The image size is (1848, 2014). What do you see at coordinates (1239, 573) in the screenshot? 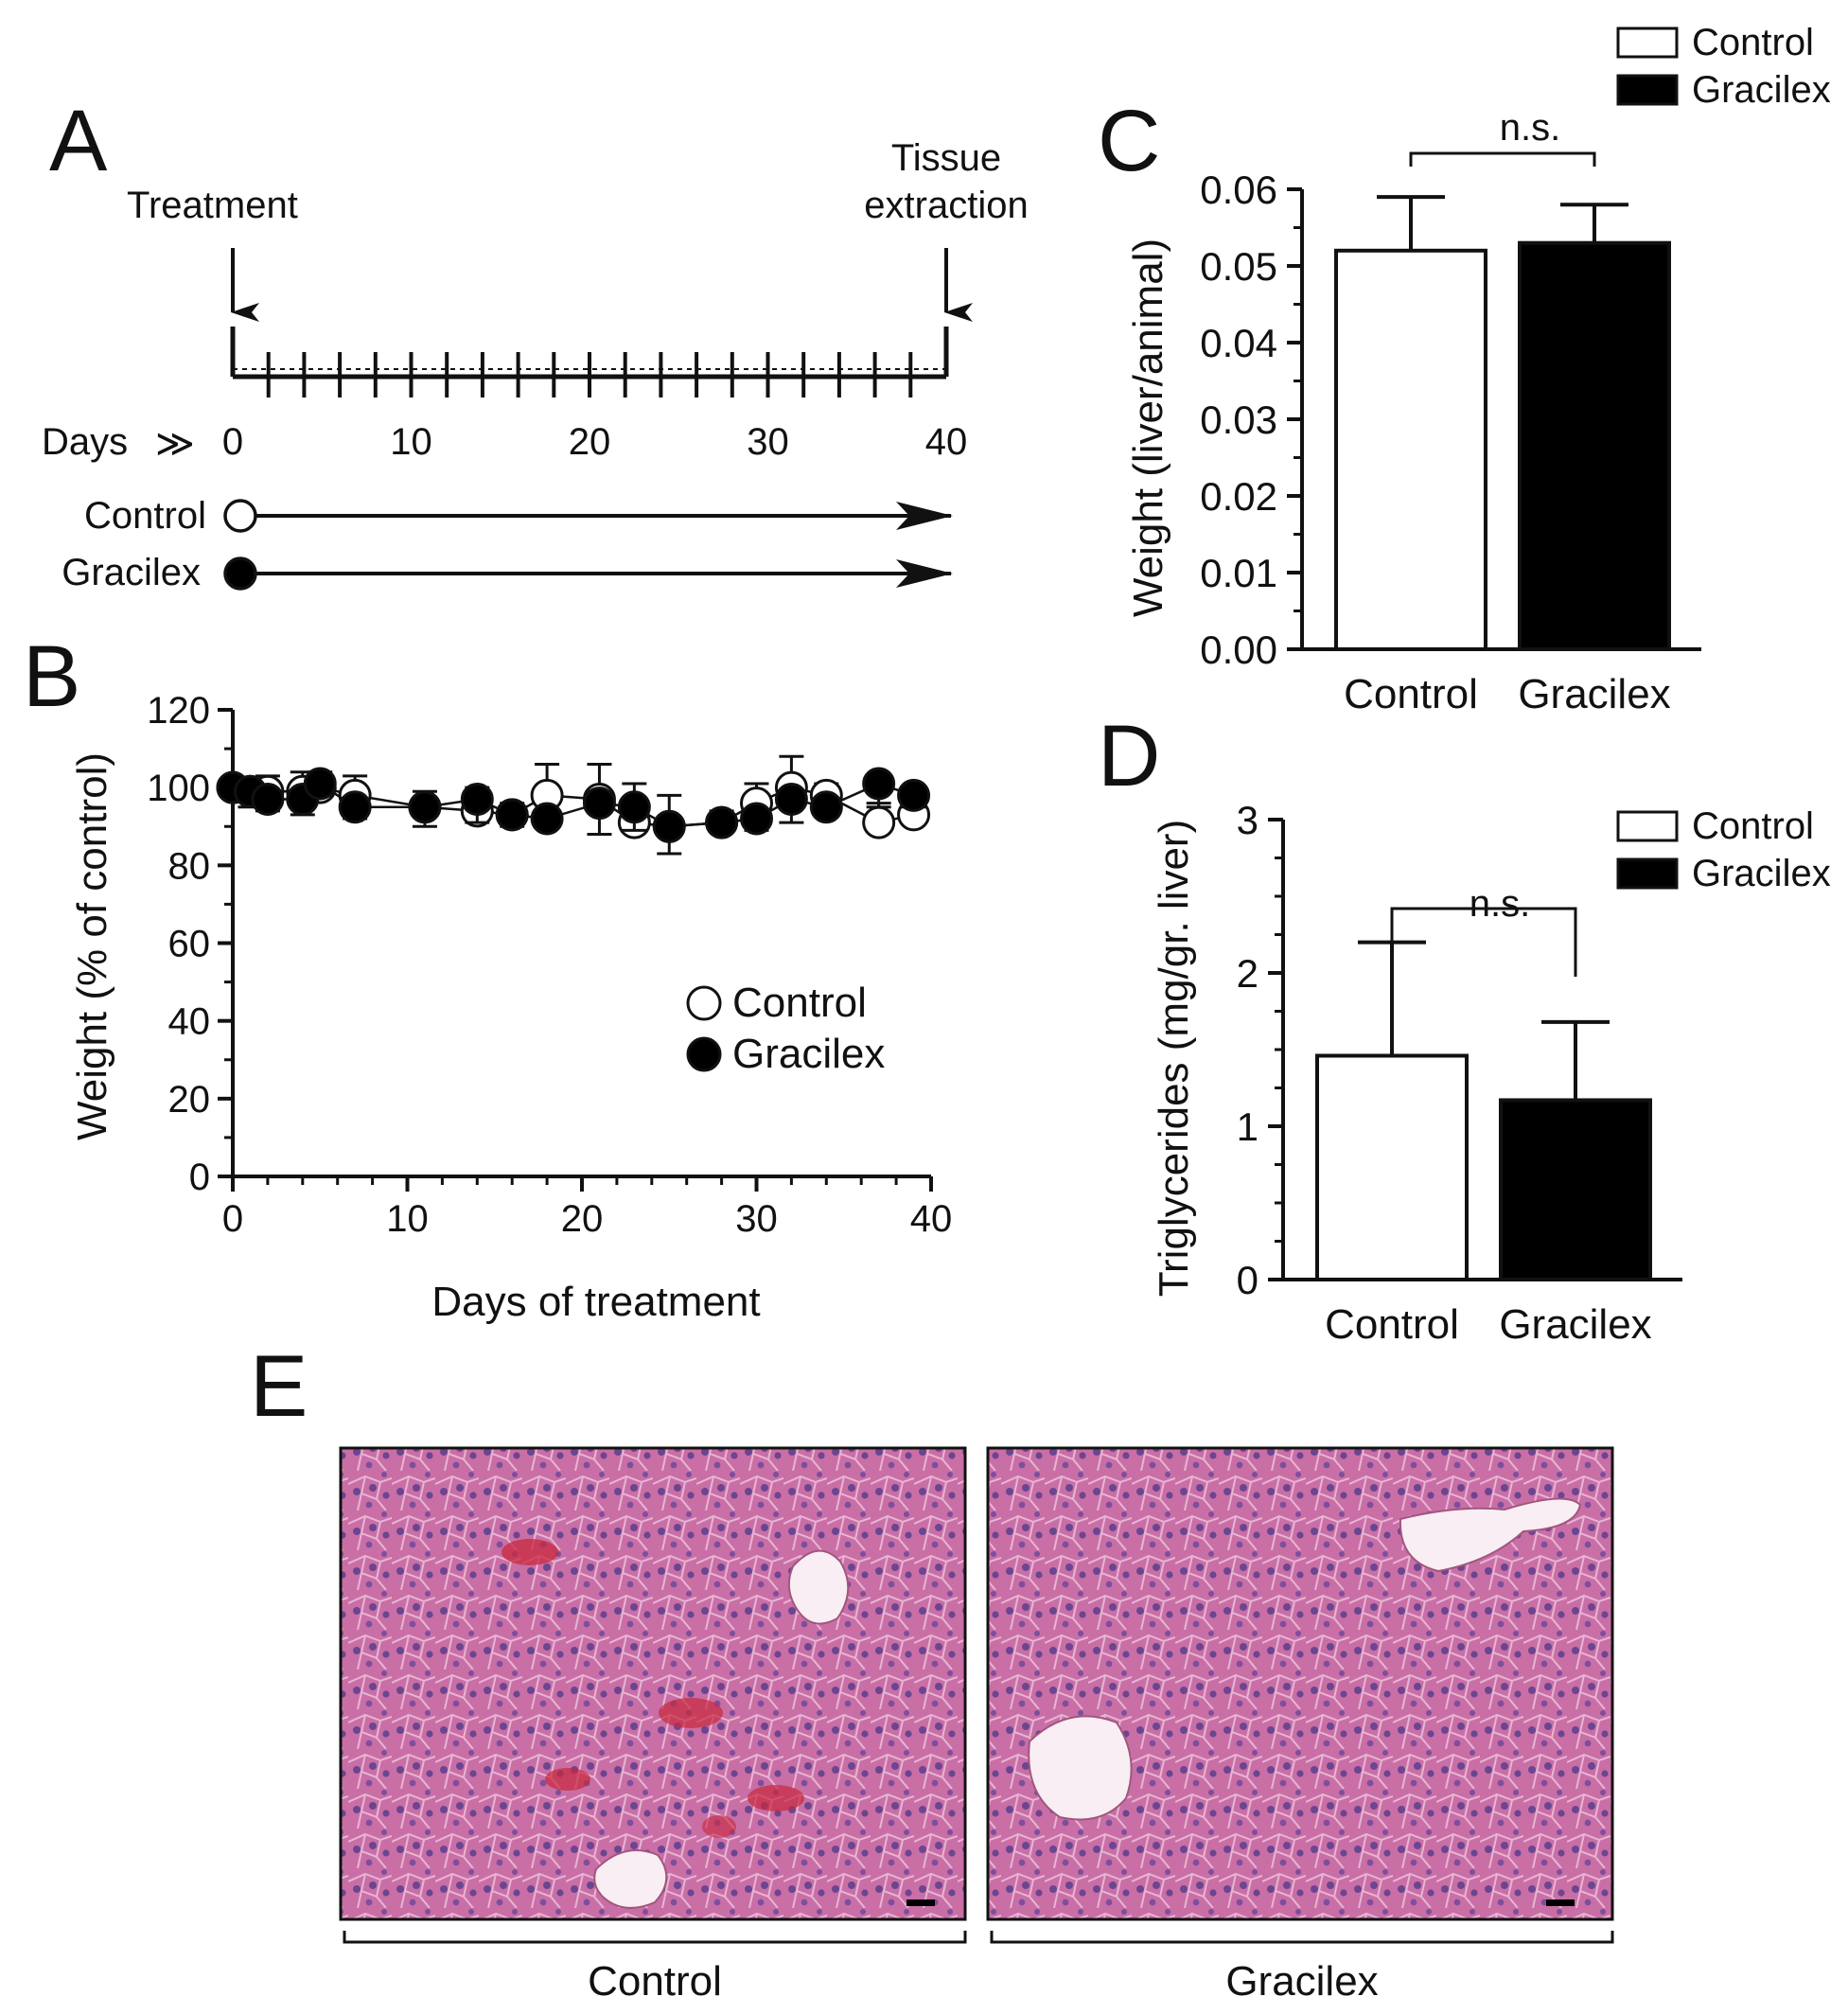
I see `y-tick-label: 0.01` at bounding box center [1239, 573].